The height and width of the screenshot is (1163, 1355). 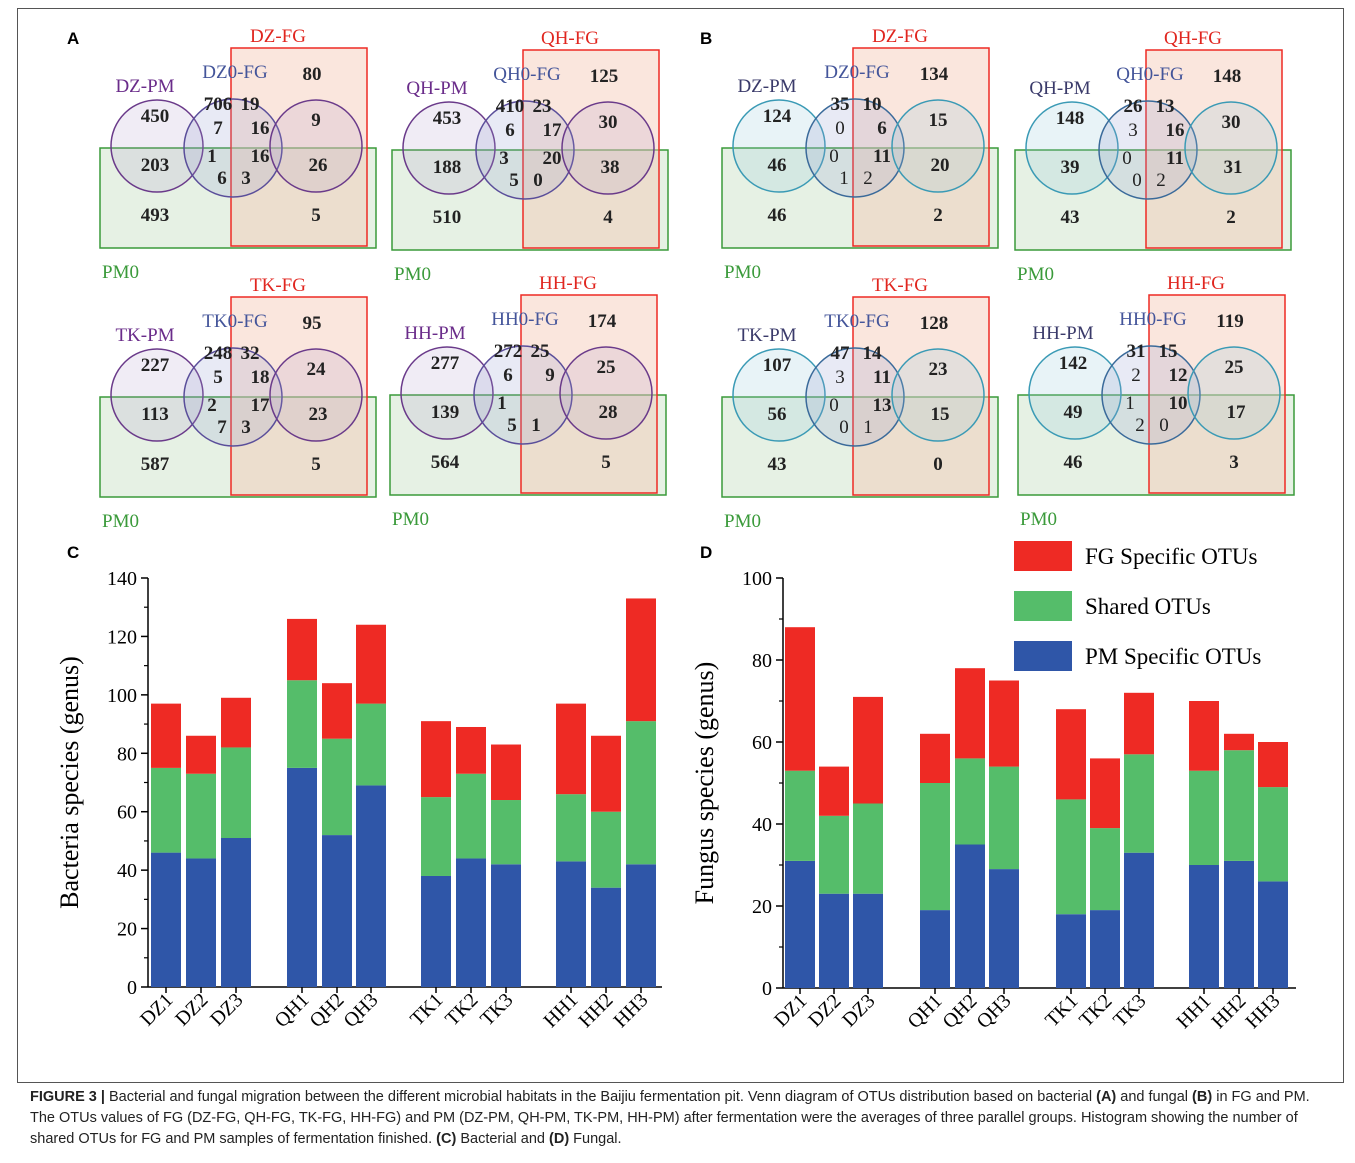 I want to click on venn-pm-label: DZ-PM, so click(x=144, y=86).